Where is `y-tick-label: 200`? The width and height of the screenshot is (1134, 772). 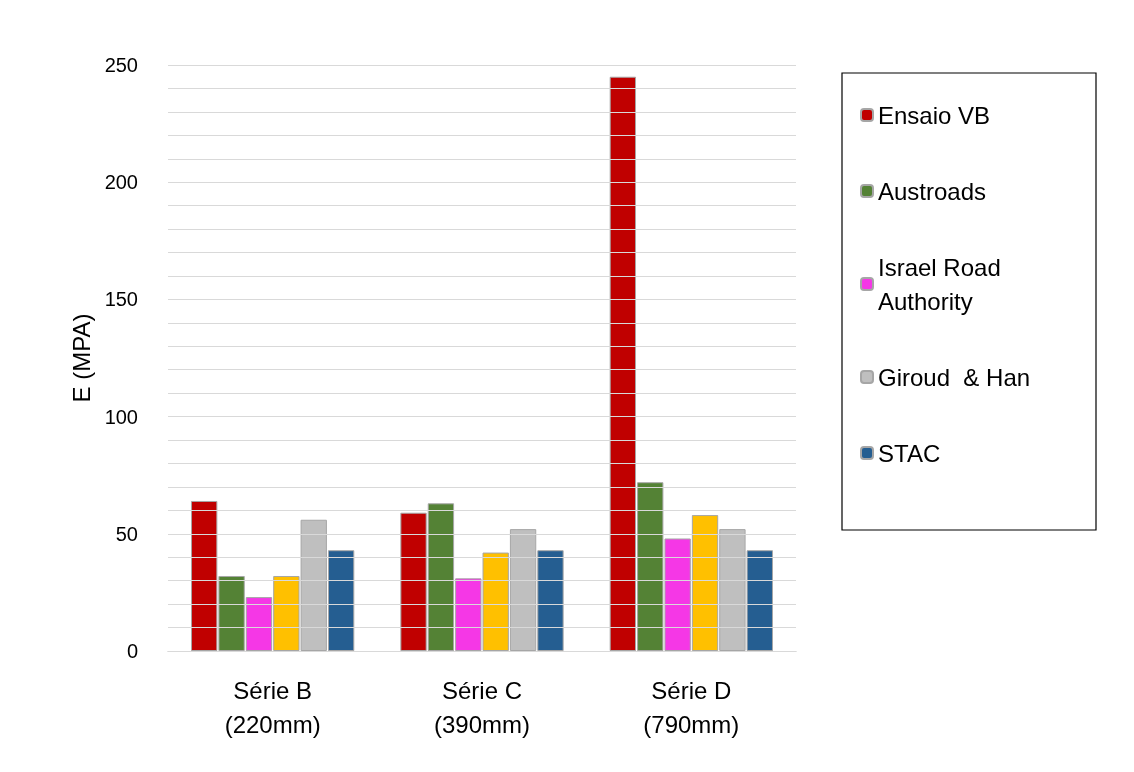
y-tick-label: 200 is located at coordinates (121, 182).